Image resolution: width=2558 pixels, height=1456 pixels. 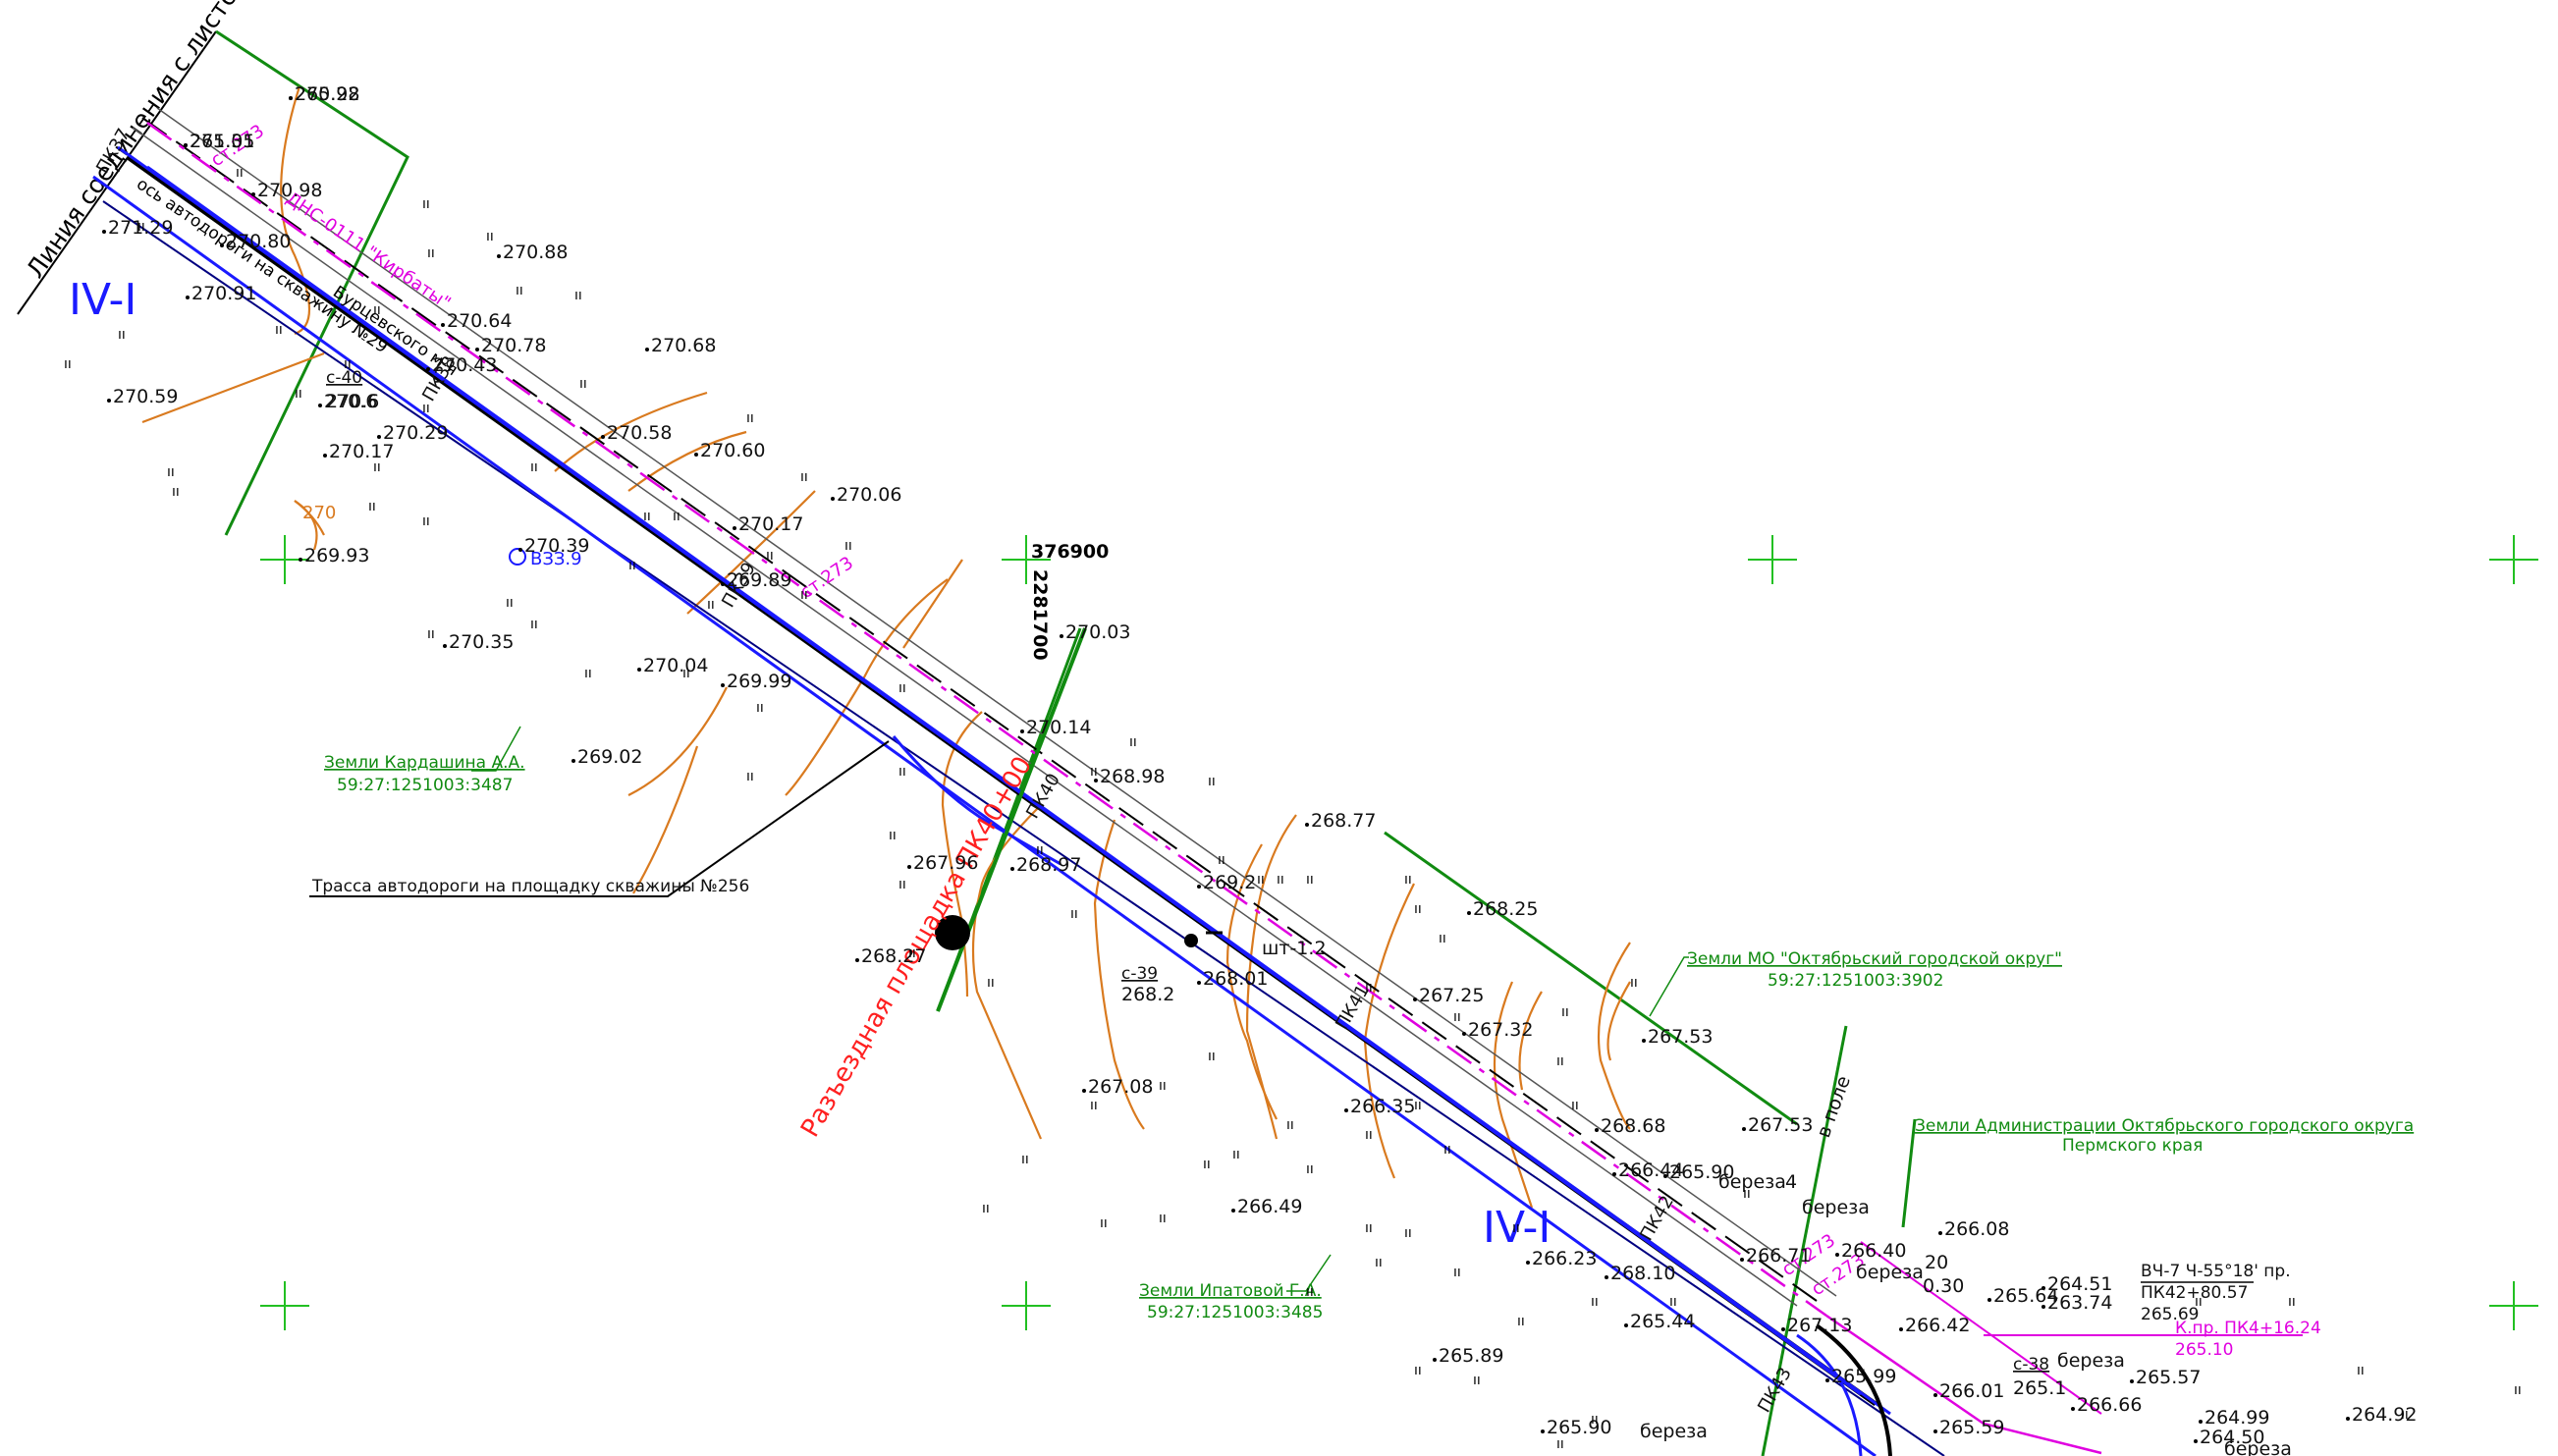 I want to click on elevation-label: 270.98, so click(x=289, y=190).